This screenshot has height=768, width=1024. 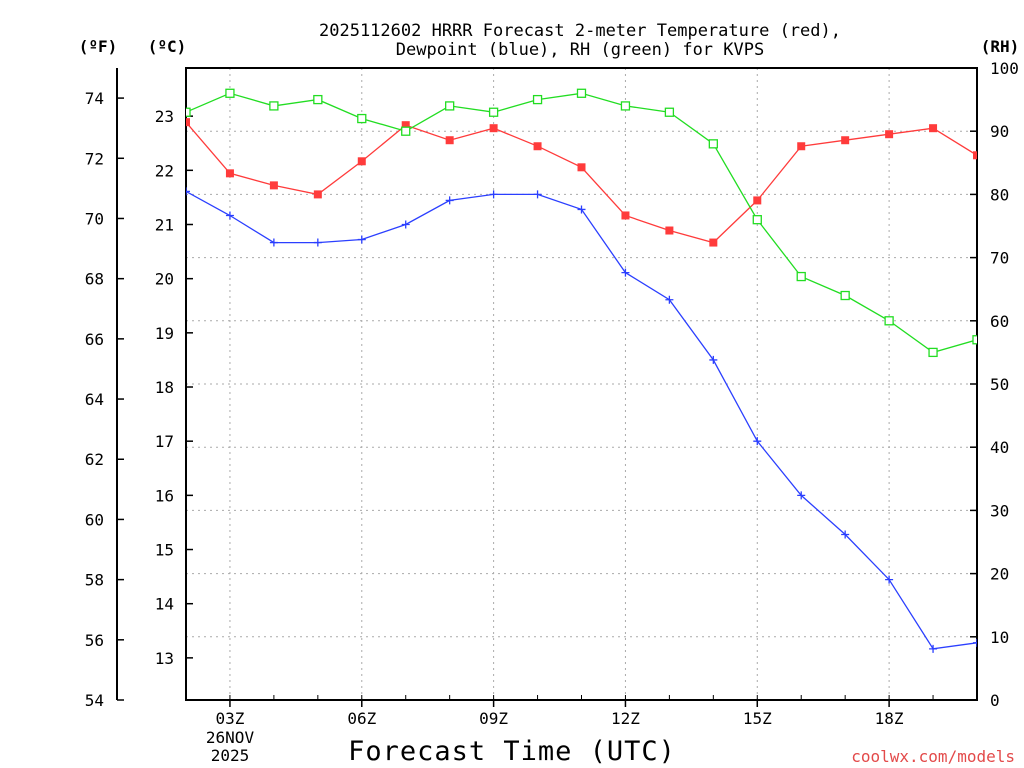 What do you see at coordinates (94, 218) in the screenshot?
I see `fahrenheit-tick-label: 70` at bounding box center [94, 218].